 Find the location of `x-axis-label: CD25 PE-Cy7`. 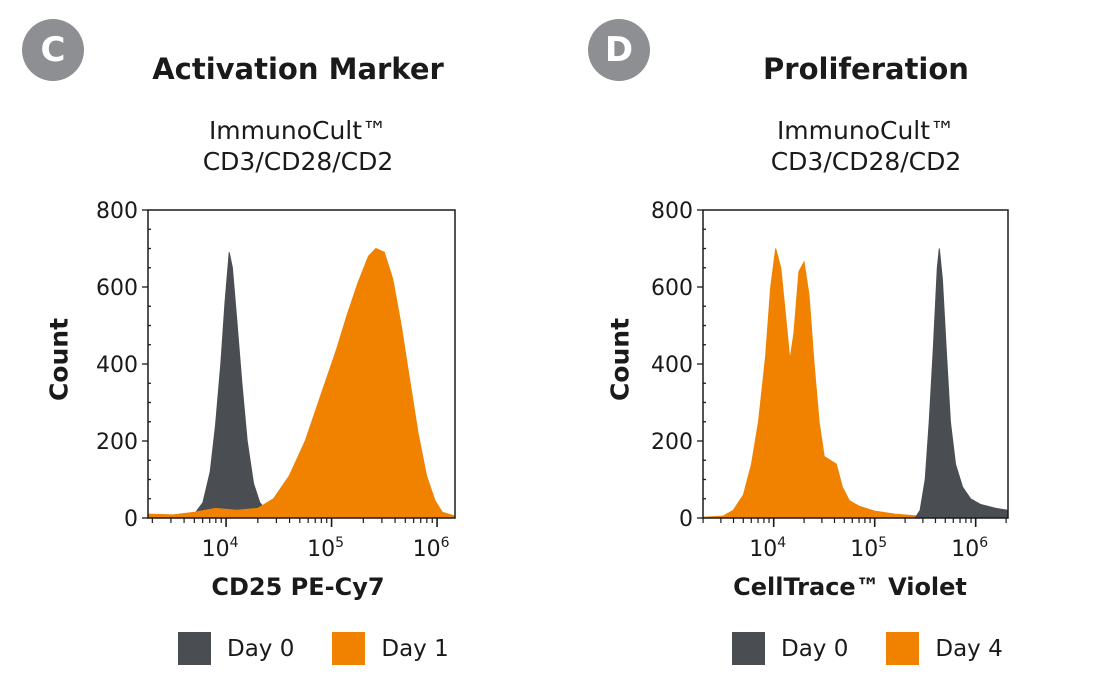

x-axis-label: CD25 PE-Cy7 is located at coordinates (298, 587).